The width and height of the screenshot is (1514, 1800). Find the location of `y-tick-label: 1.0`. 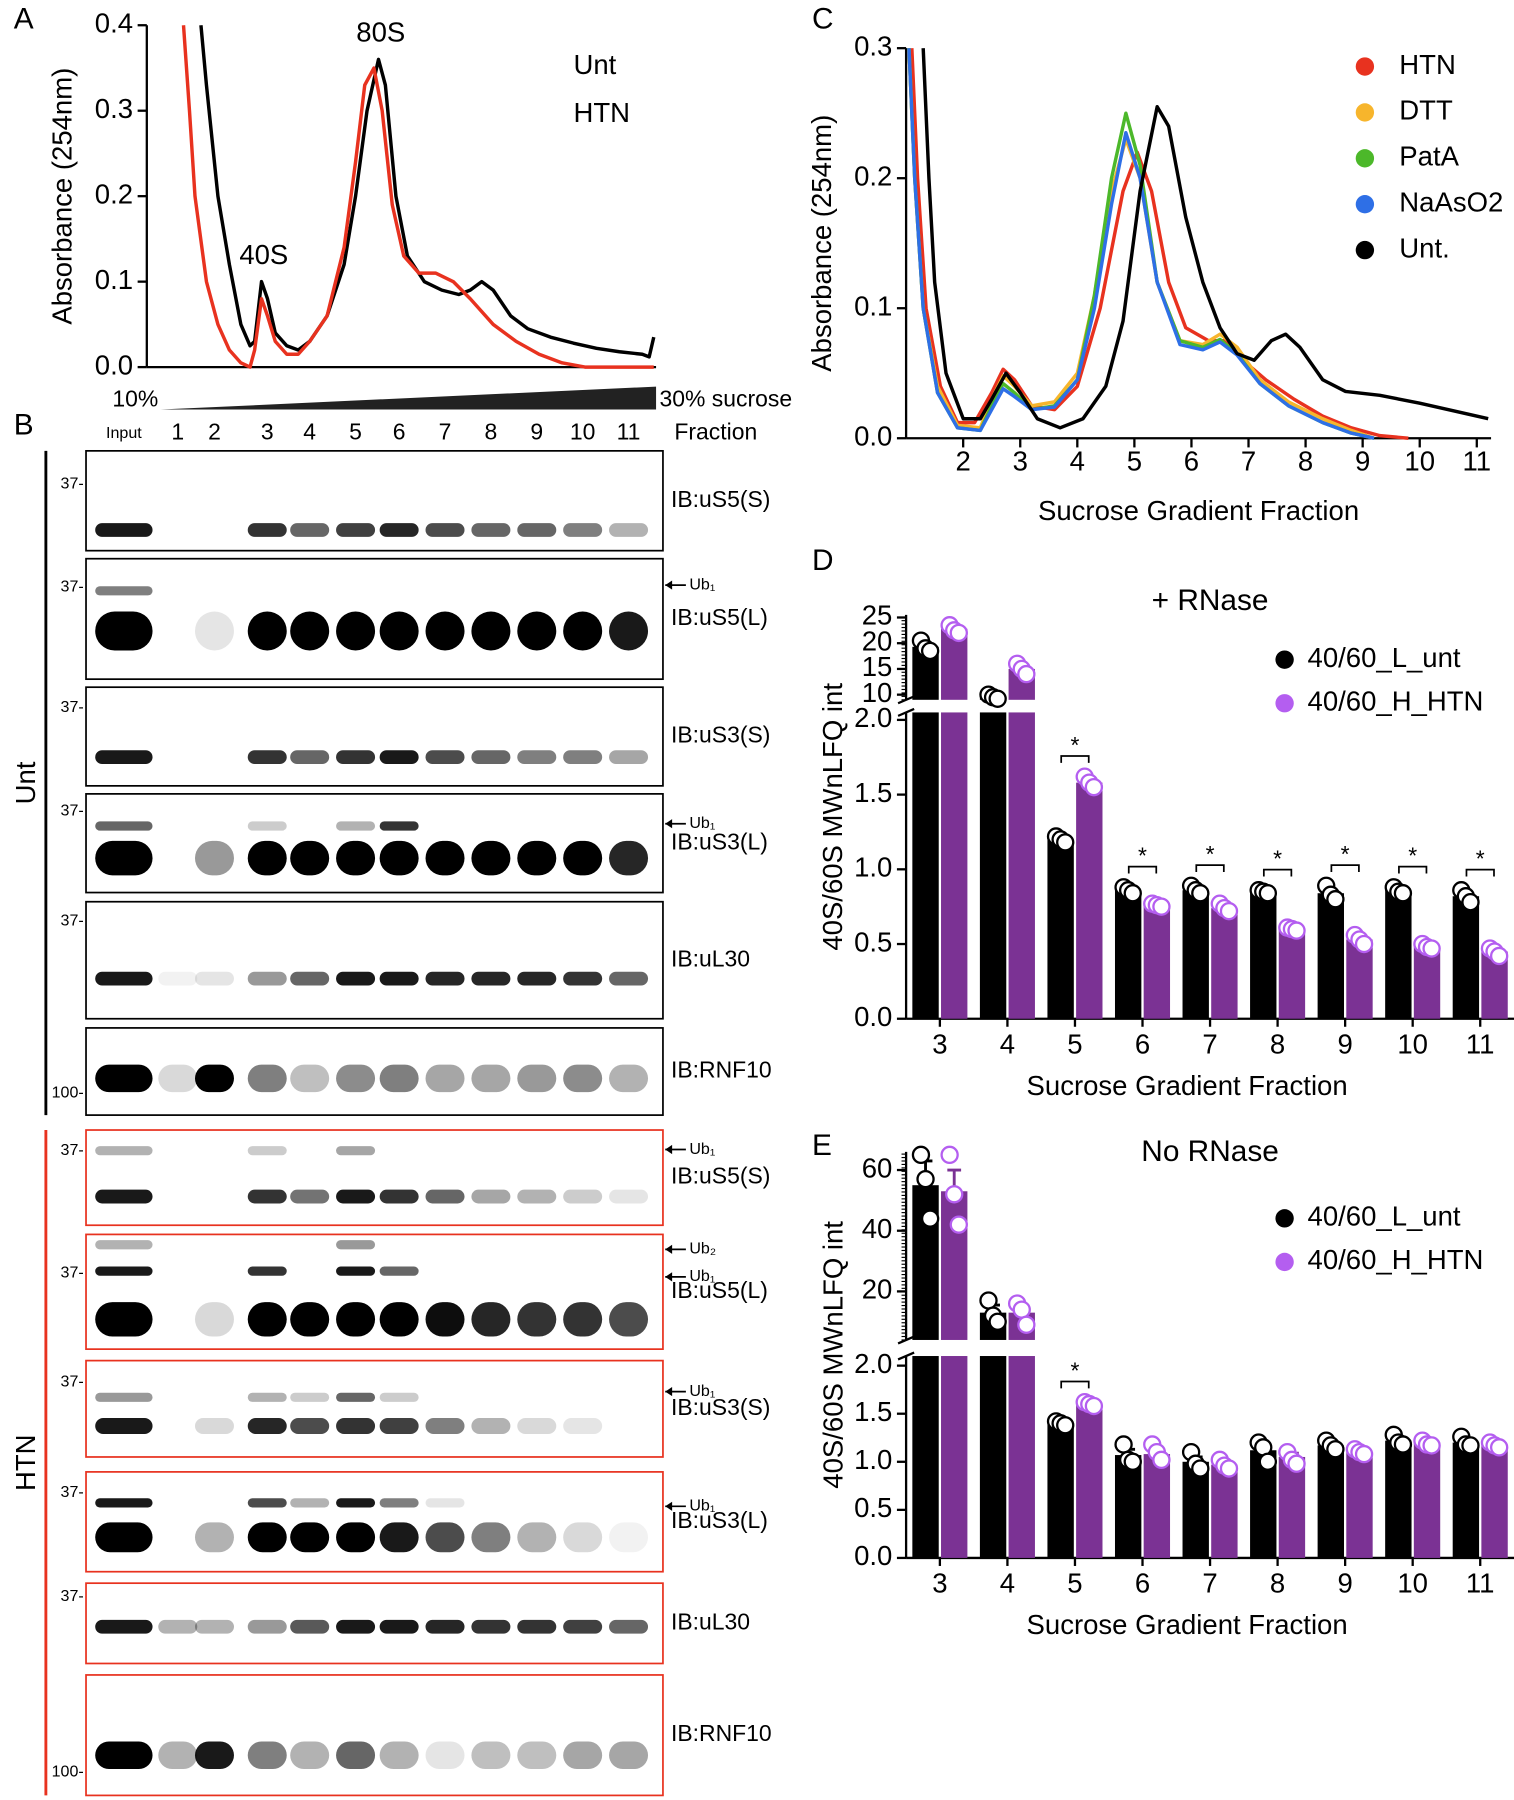

y-tick-label: 1.0 is located at coordinates (873, 1459).